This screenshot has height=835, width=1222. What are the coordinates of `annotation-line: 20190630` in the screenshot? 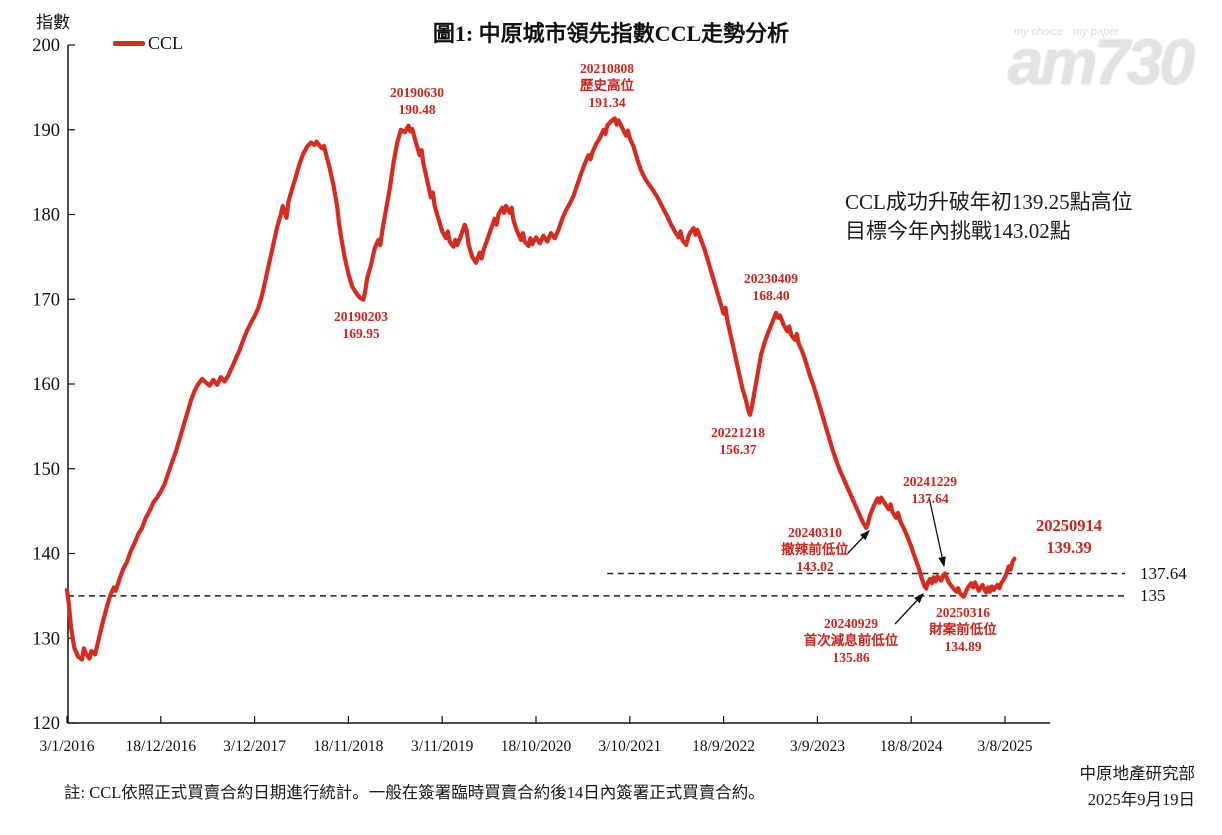 It's located at (417, 92).